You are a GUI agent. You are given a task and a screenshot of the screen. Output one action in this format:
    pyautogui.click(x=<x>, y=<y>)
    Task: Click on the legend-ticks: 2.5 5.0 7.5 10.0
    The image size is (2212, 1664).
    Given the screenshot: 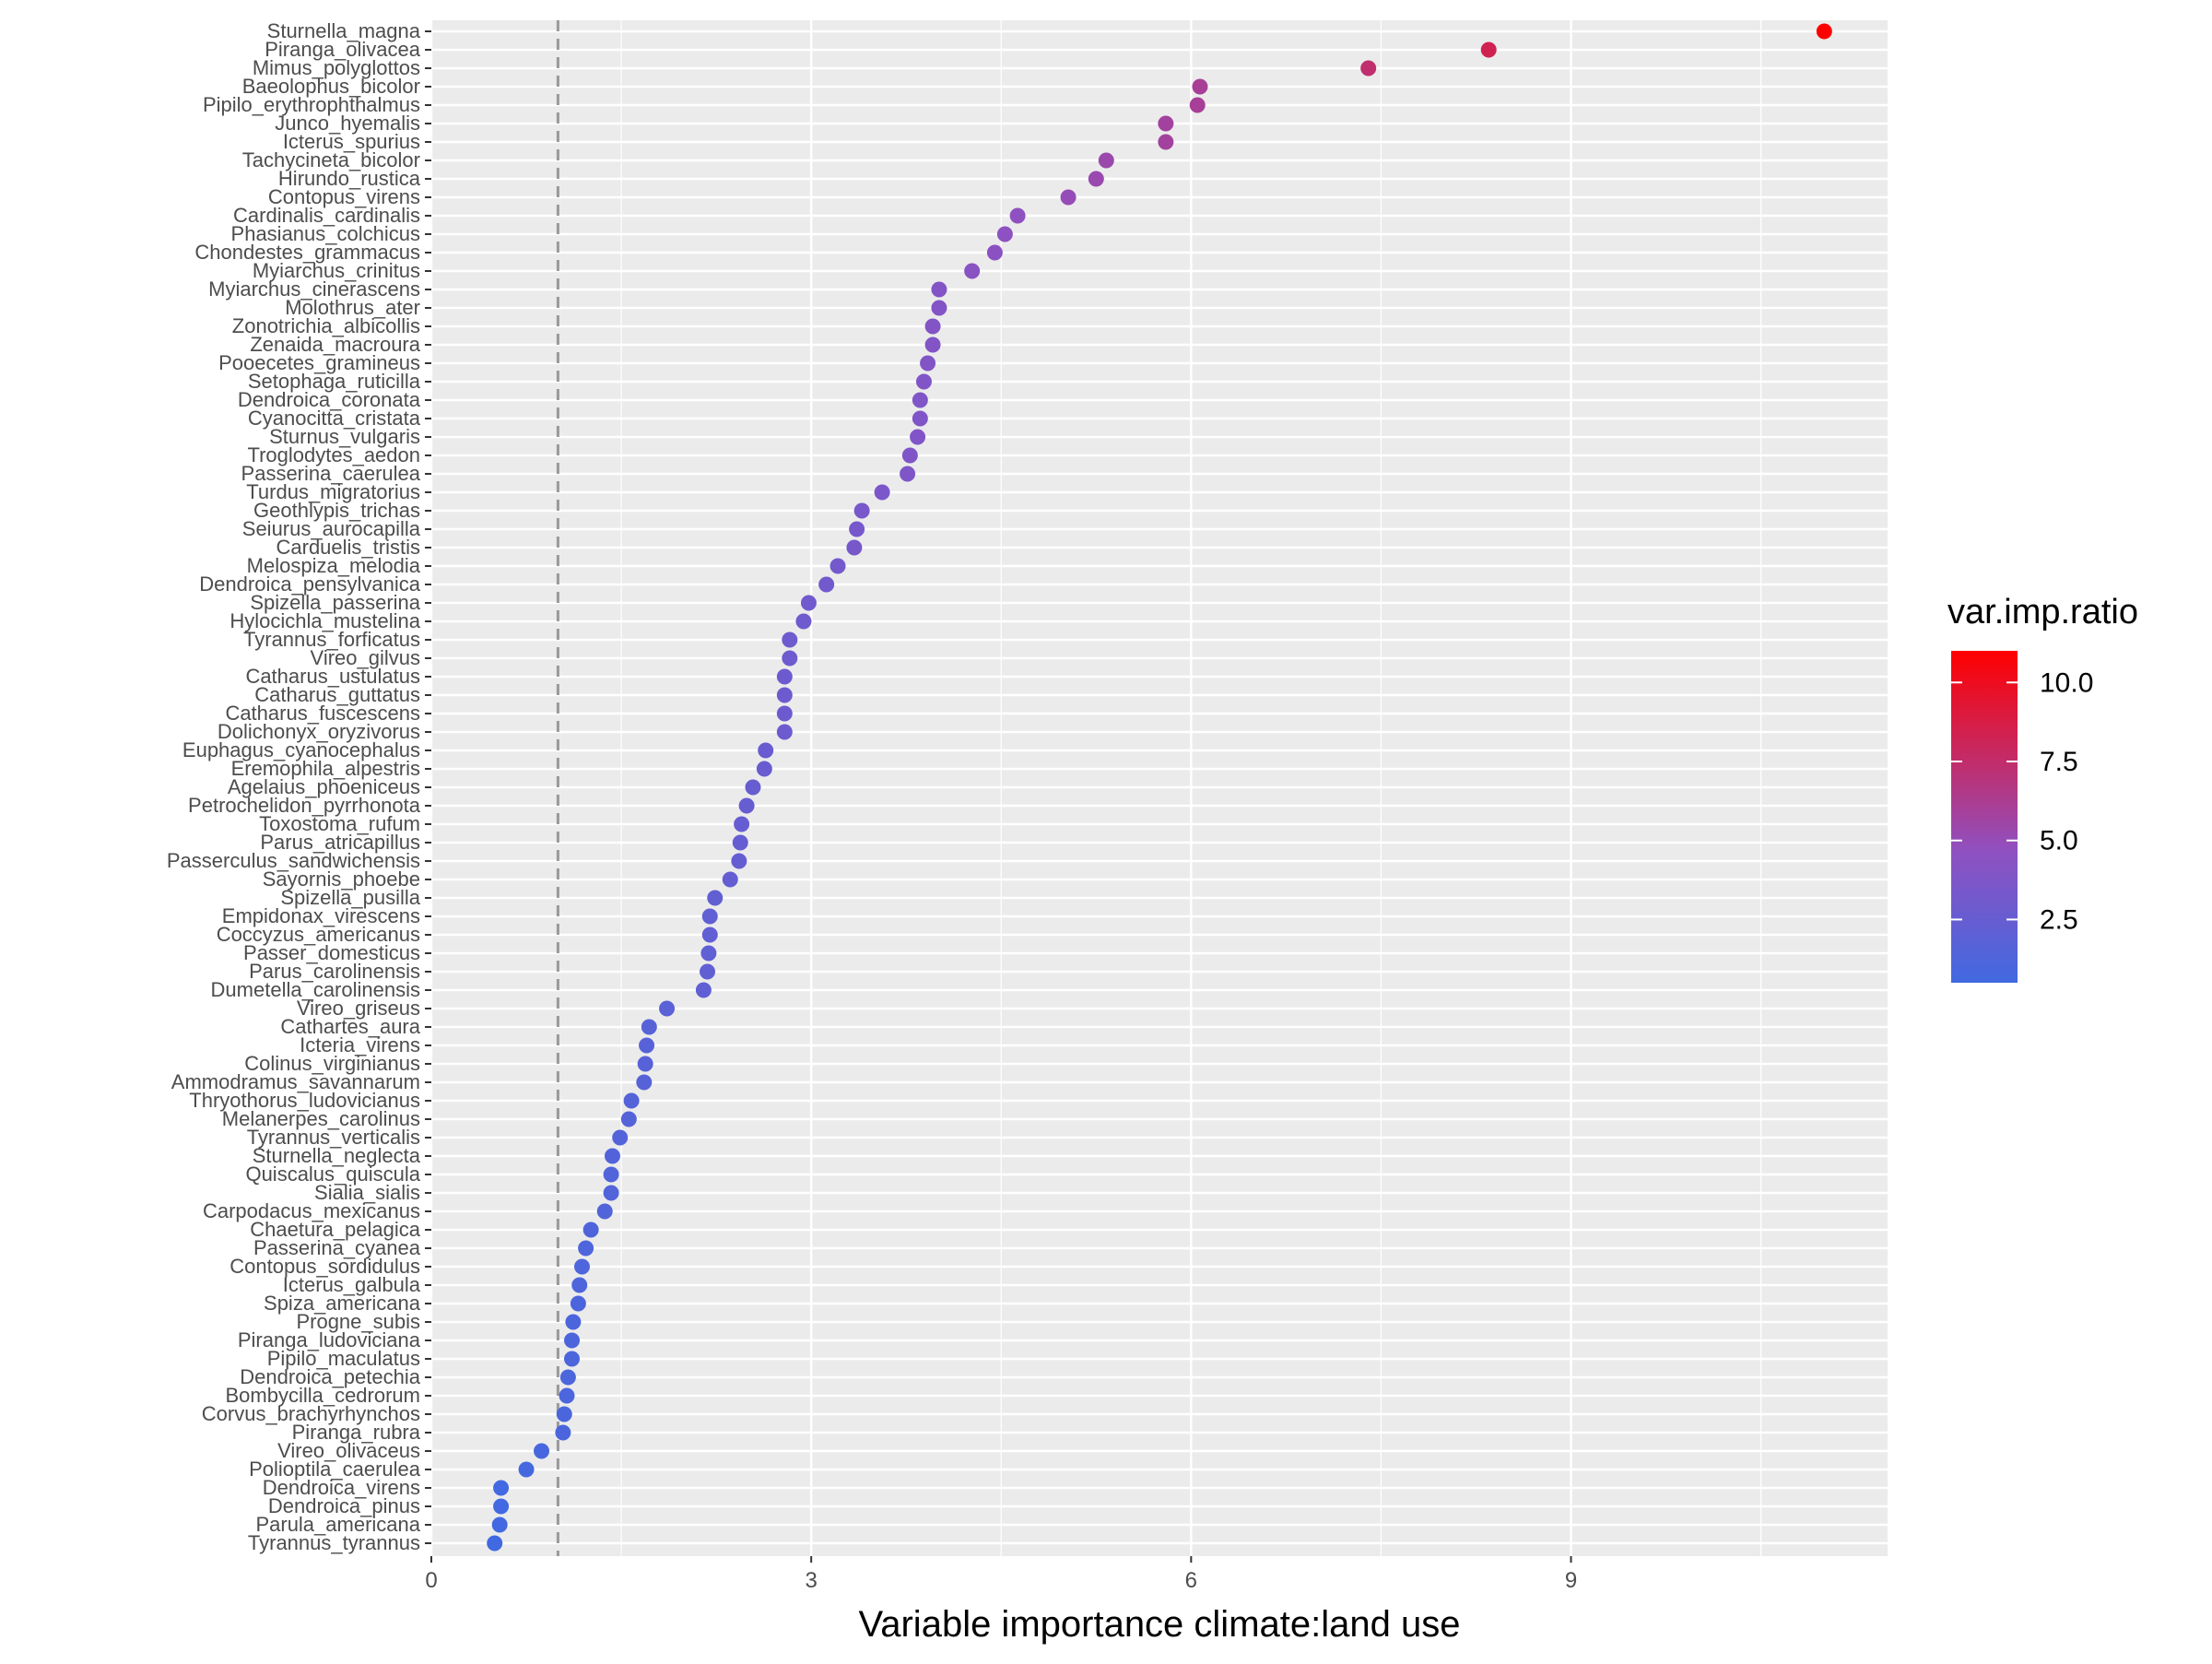 What is the action you would take?
    pyautogui.click(x=2022, y=801)
    